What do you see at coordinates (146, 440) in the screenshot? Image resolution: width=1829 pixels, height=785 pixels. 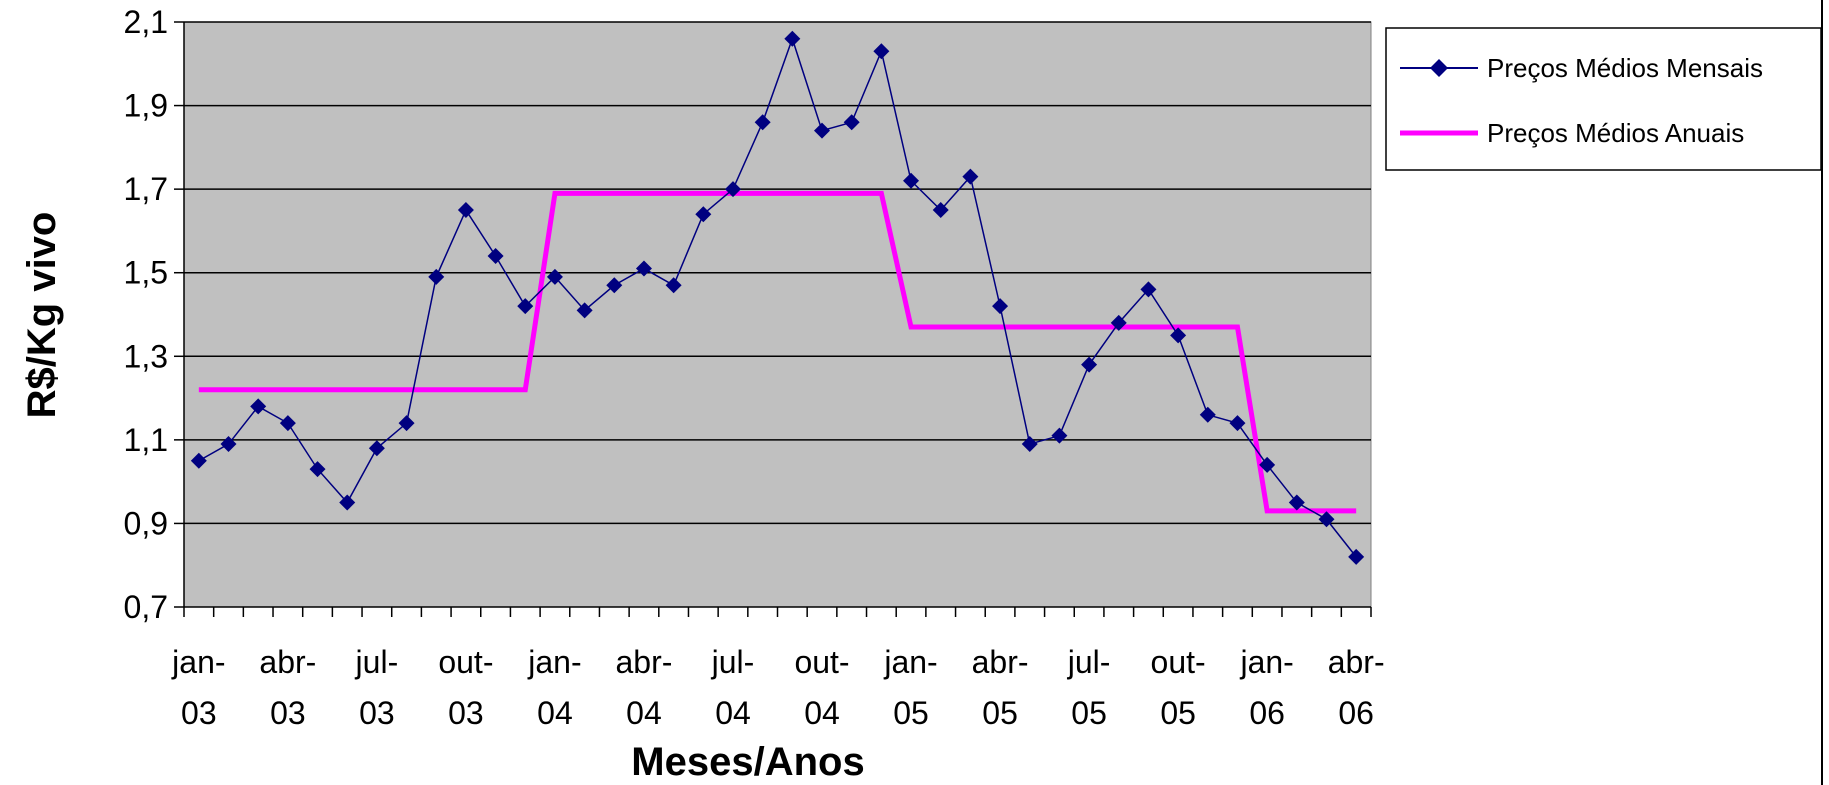 I see `y-tick-label: 1,1` at bounding box center [146, 440].